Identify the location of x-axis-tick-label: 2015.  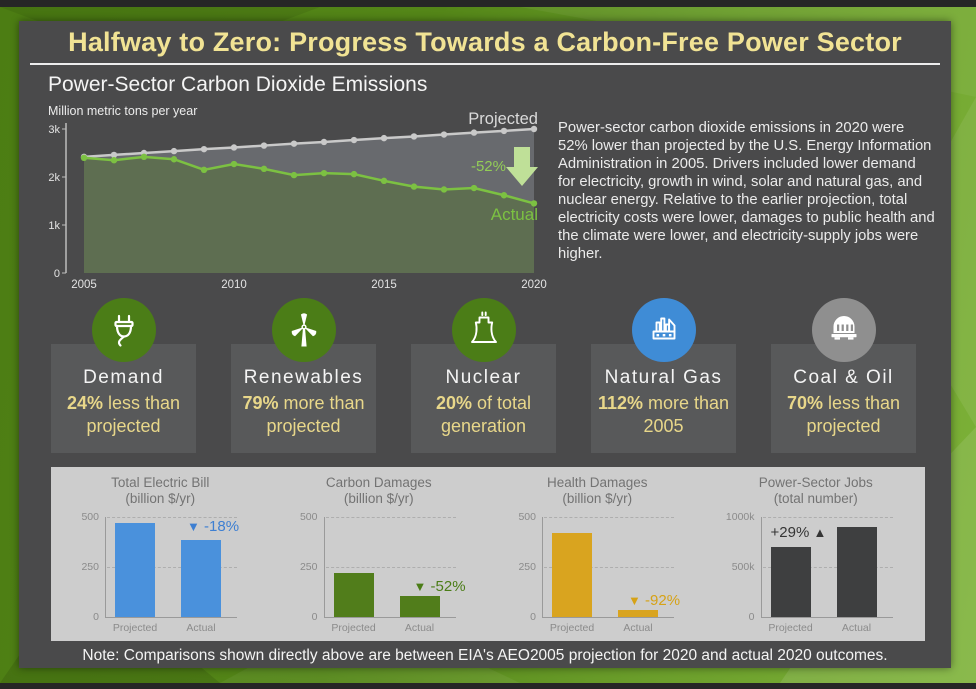
(384, 285).